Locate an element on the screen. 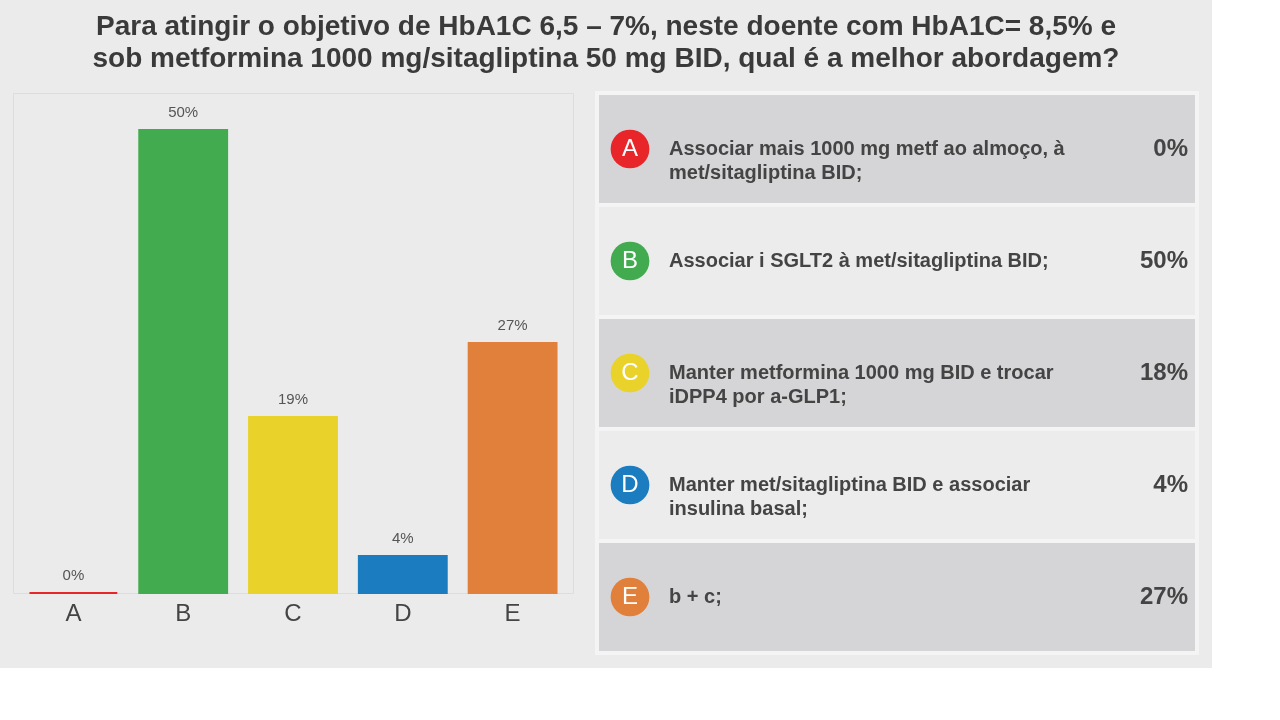  text: 50% is located at coordinates (1163, 259).